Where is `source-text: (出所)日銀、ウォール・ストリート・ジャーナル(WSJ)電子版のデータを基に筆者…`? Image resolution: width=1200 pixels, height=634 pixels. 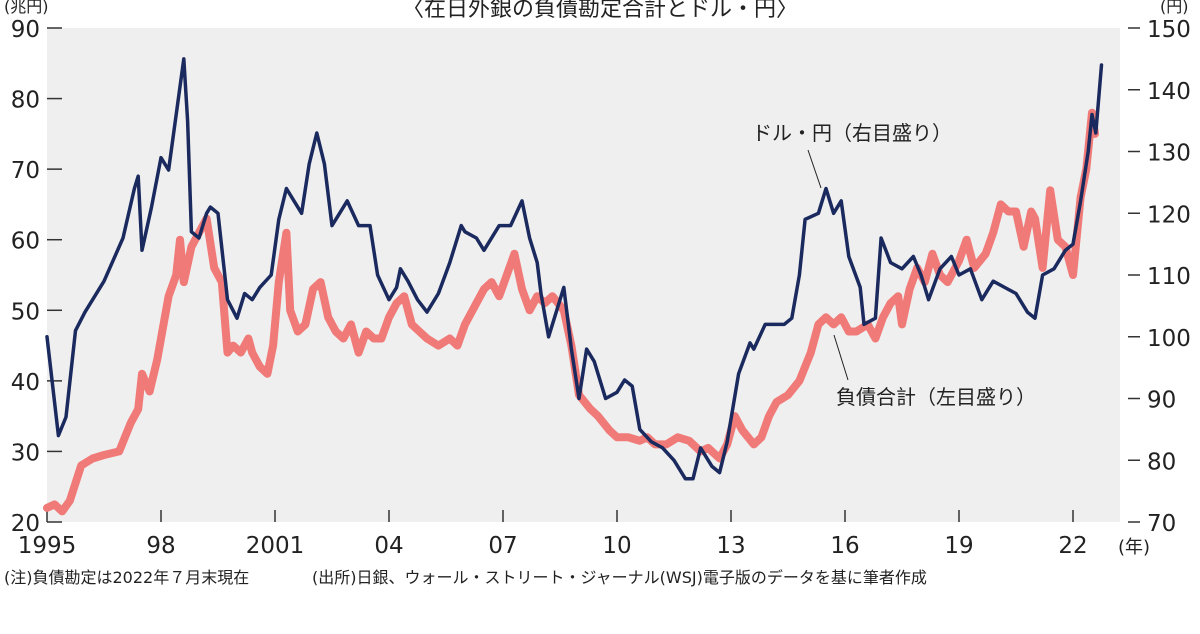 source-text: (出所)日銀、ウォール・ストリート・ジャーナル(WSJ)電子版のデータを基に筆者… is located at coordinates (619, 577).